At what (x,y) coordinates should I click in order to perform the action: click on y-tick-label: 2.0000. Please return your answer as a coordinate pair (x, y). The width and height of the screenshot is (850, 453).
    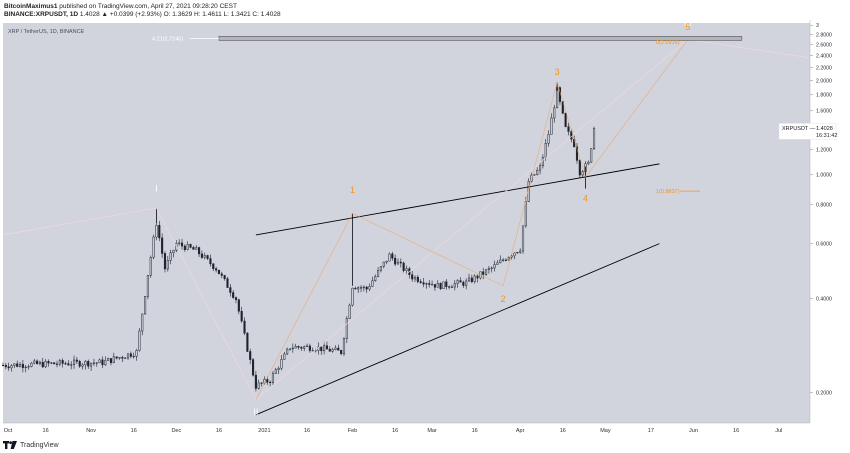
    Looking at the image, I should click on (824, 81).